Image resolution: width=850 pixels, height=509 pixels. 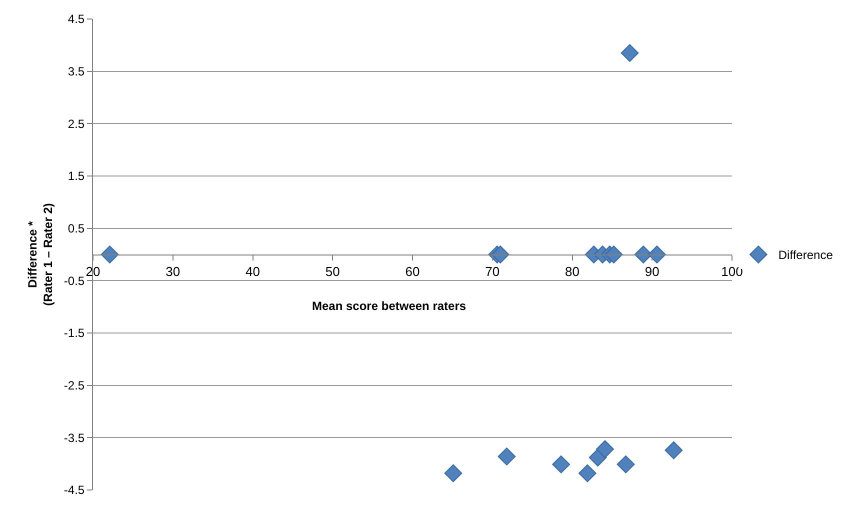 What do you see at coordinates (74, 385) in the screenshot?
I see `y-tick-label: -2.5` at bounding box center [74, 385].